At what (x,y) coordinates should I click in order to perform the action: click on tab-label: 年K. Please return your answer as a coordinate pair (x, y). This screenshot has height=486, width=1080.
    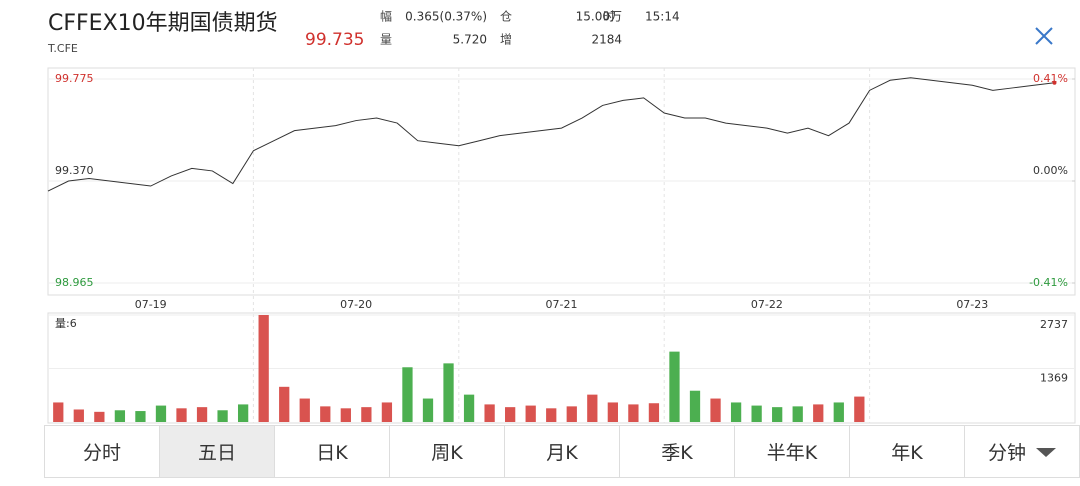
    Looking at the image, I should click on (907, 453).